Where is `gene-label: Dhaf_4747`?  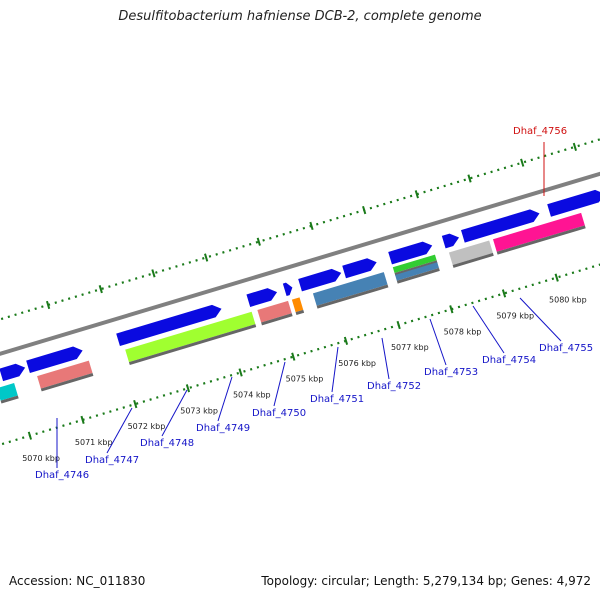 gene-label: Dhaf_4747 is located at coordinates (112, 460).